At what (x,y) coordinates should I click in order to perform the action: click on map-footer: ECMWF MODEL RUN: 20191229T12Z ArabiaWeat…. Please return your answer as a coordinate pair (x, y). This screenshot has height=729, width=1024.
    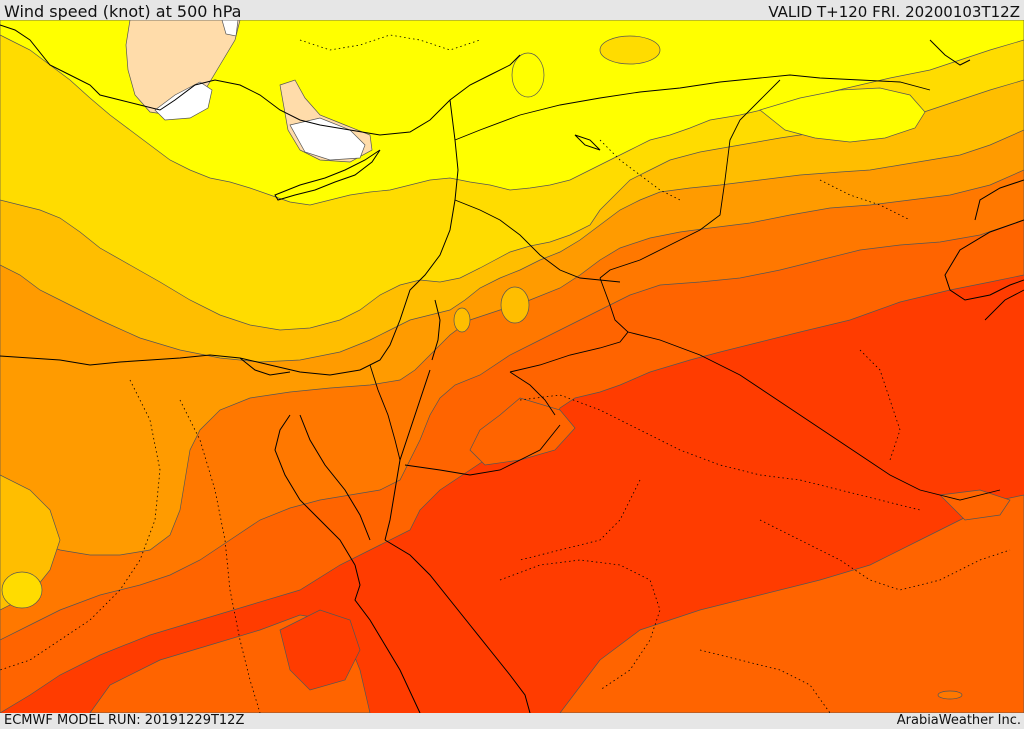
    Looking at the image, I should click on (512, 721).